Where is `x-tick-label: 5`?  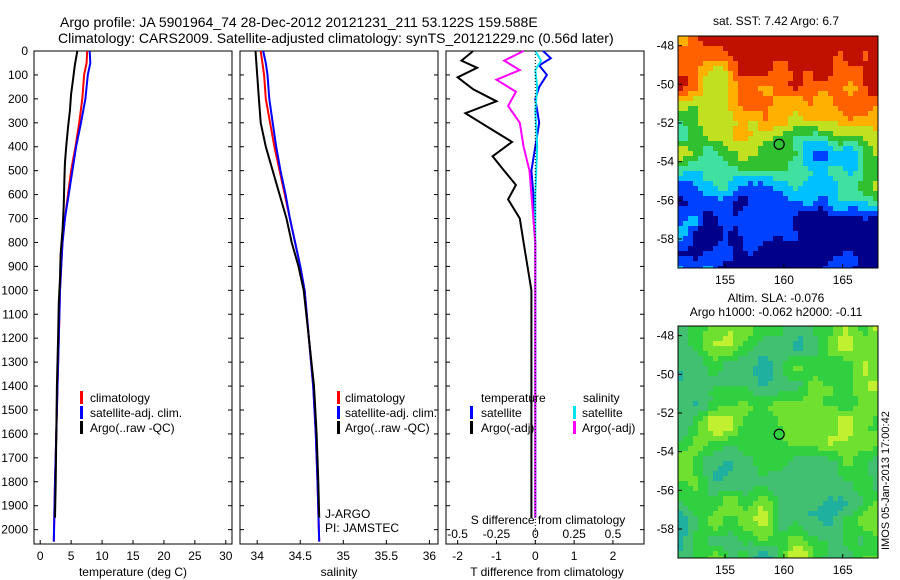
x-tick-label: 5 is located at coordinates (71, 556).